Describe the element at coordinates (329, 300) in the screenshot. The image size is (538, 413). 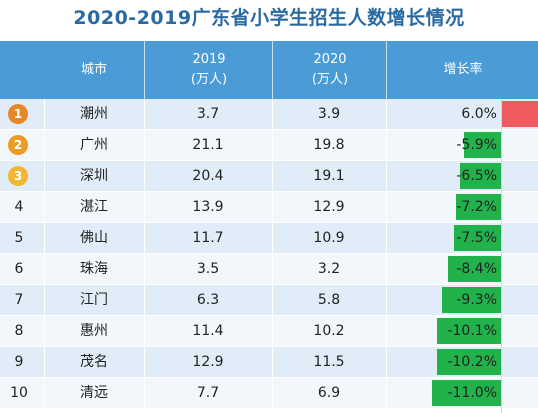
I see `value-2020-cell: 5.8` at that location.